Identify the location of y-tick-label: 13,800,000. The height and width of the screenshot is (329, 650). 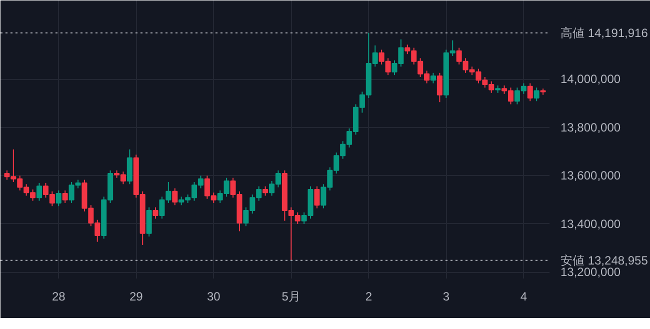
(590, 127).